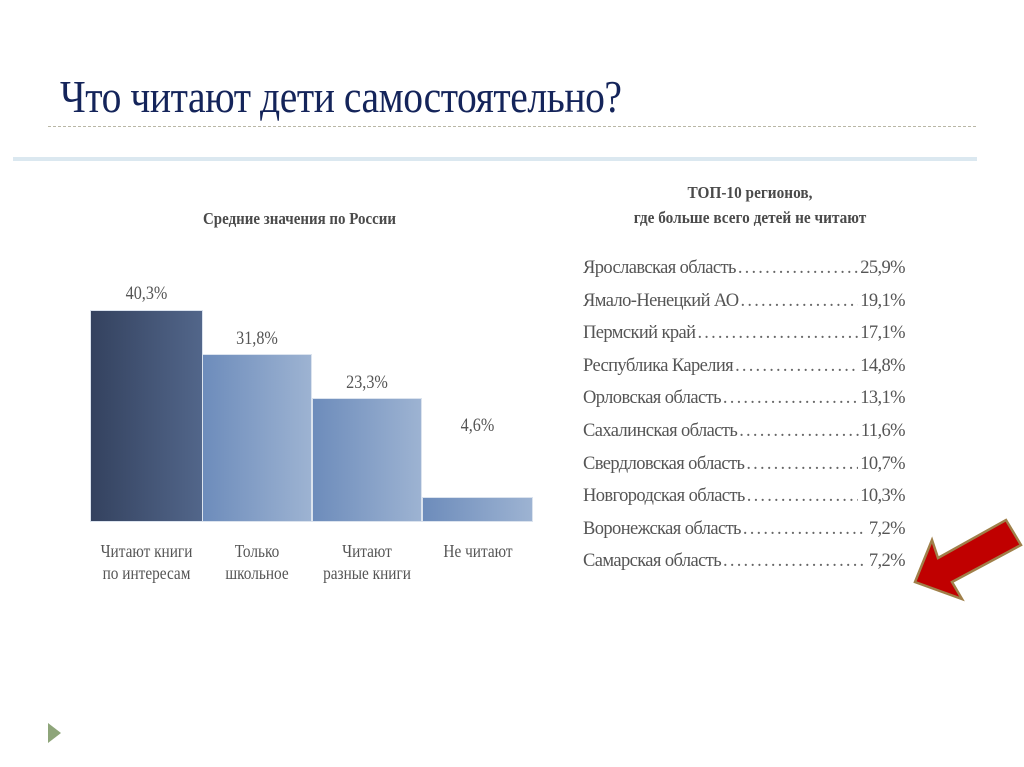 This screenshot has width=1024, height=767. I want to click on play-triangle-icon, so click(54, 733).